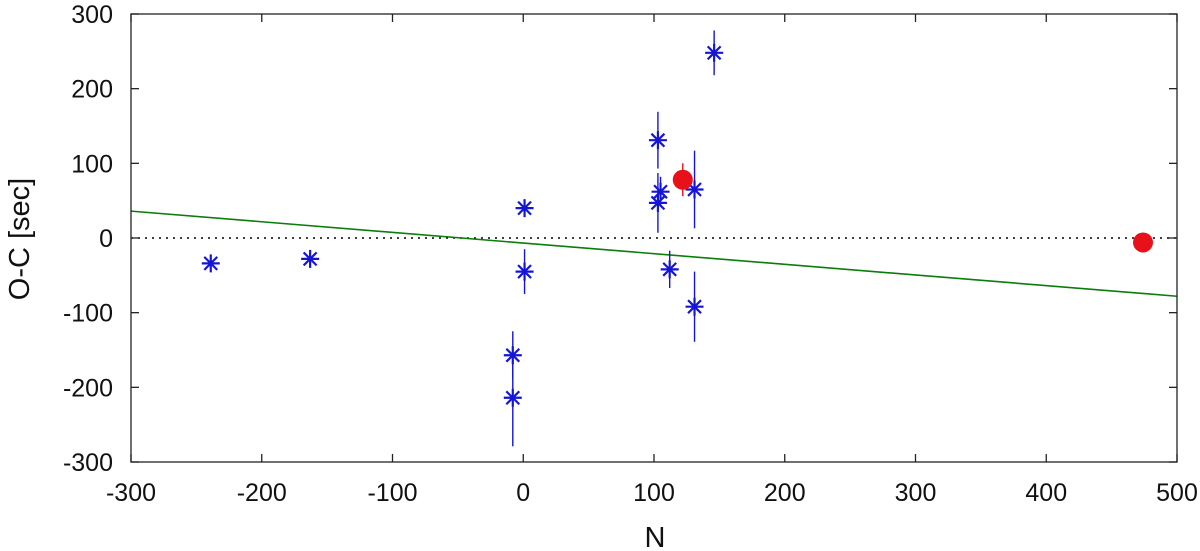 The width and height of the screenshot is (1200, 551). Describe the element at coordinates (20, 239) in the screenshot. I see `y-axis-label: O-C [sec]` at that location.